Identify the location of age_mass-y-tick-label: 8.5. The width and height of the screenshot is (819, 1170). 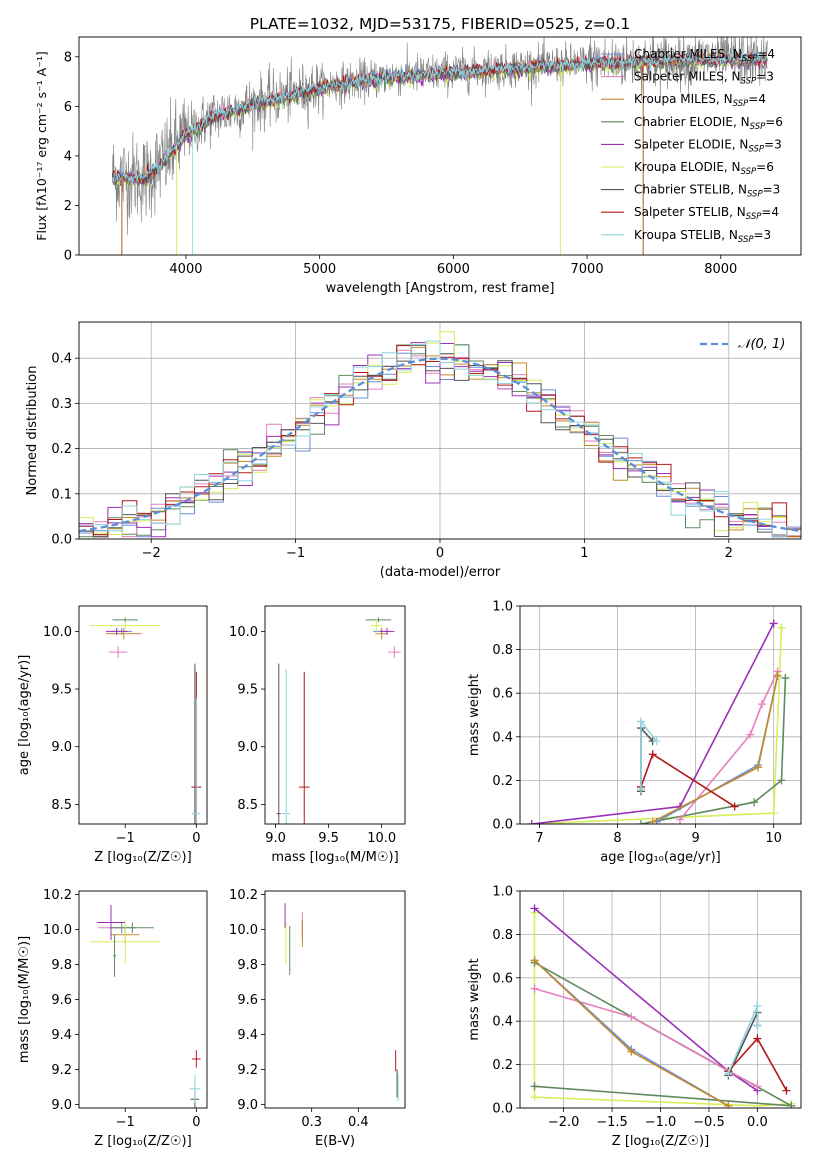
(247, 805).